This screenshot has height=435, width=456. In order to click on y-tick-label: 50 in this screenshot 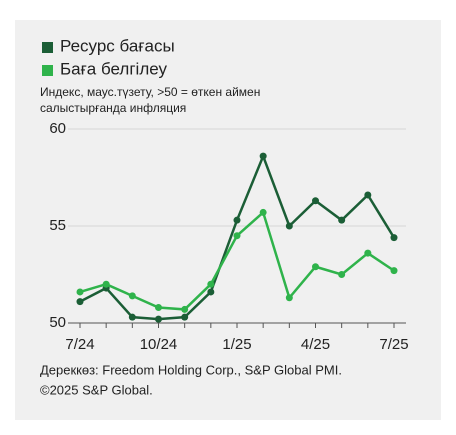, I will do `click(57, 322)`.